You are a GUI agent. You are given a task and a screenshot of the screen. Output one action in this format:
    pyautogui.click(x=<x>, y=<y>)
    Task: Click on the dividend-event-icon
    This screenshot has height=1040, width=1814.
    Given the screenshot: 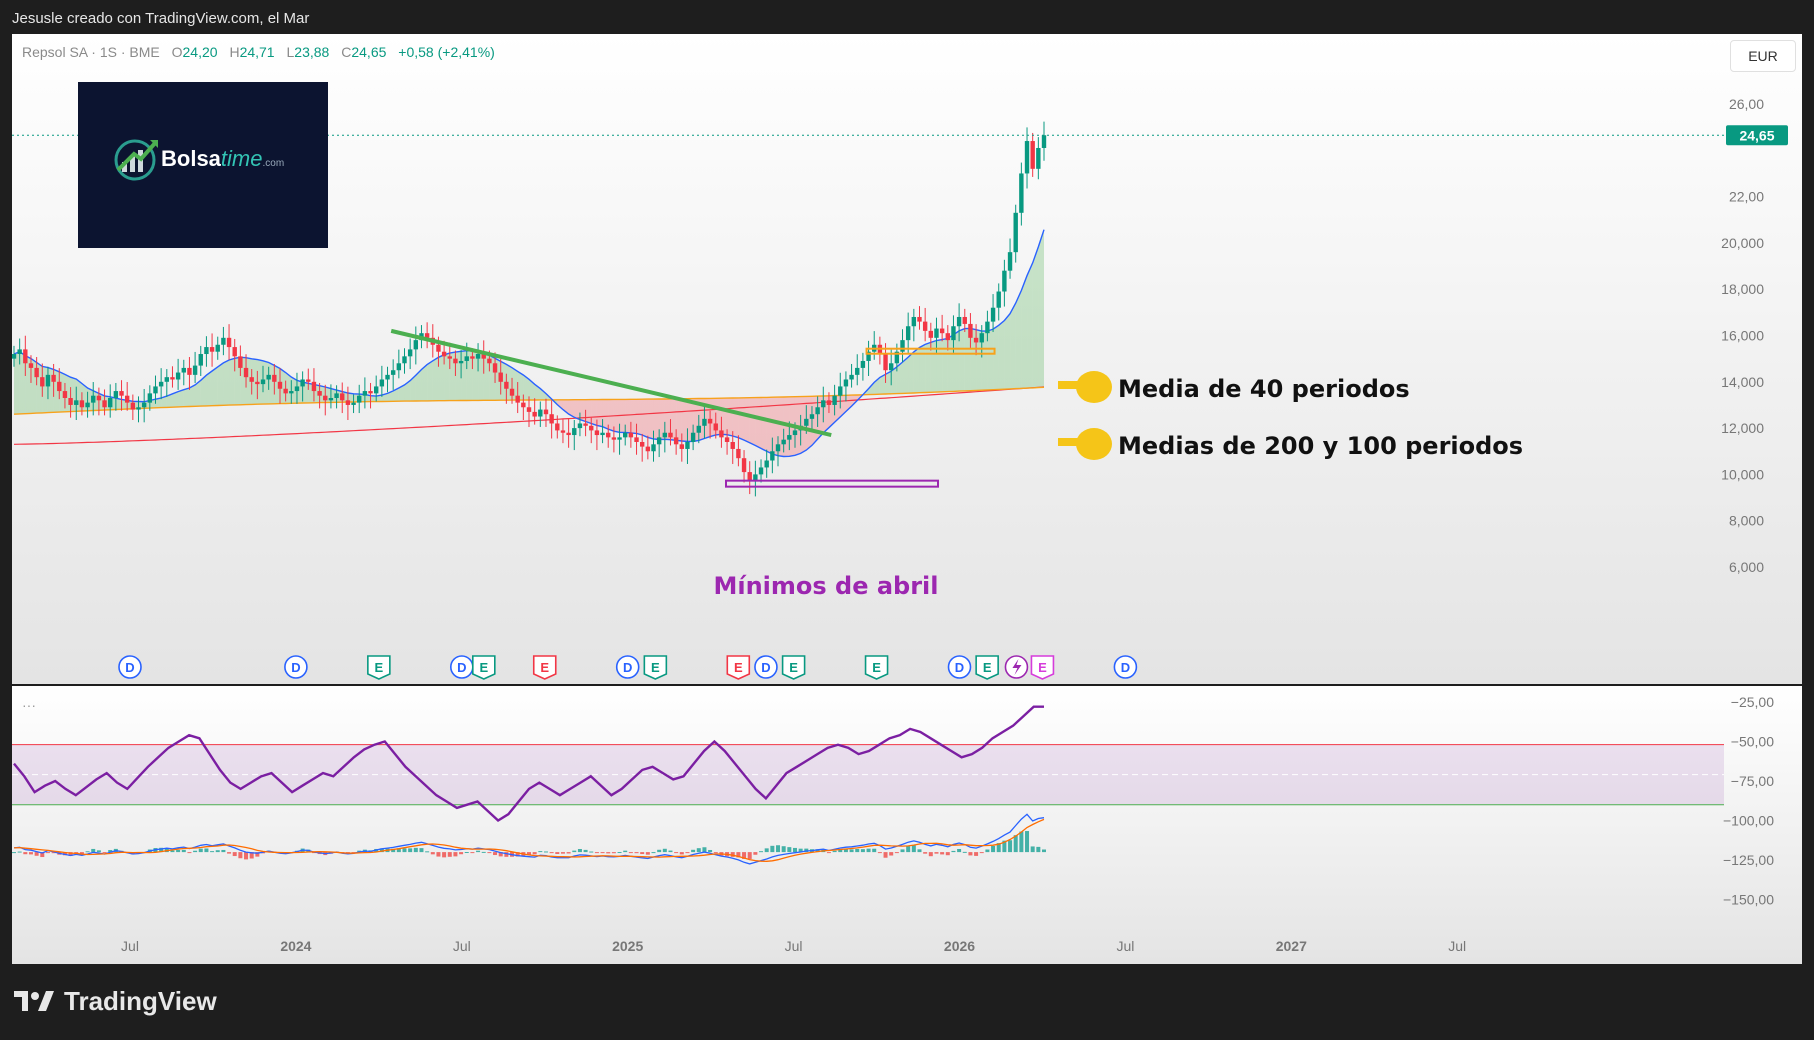 What is the action you would take?
    pyautogui.click(x=627, y=667)
    